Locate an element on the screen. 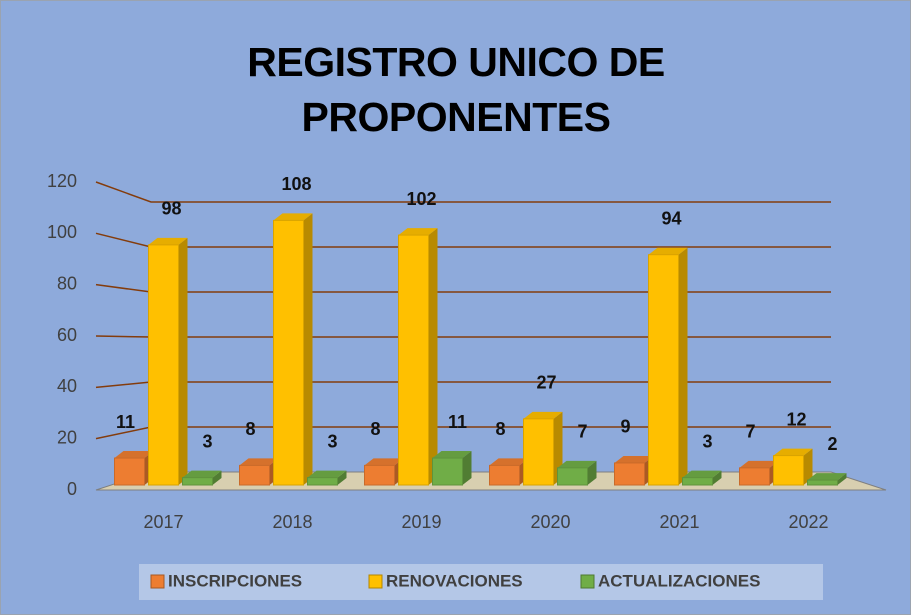 This screenshot has width=911, height=615. data-label: 98 is located at coordinates (171, 209).